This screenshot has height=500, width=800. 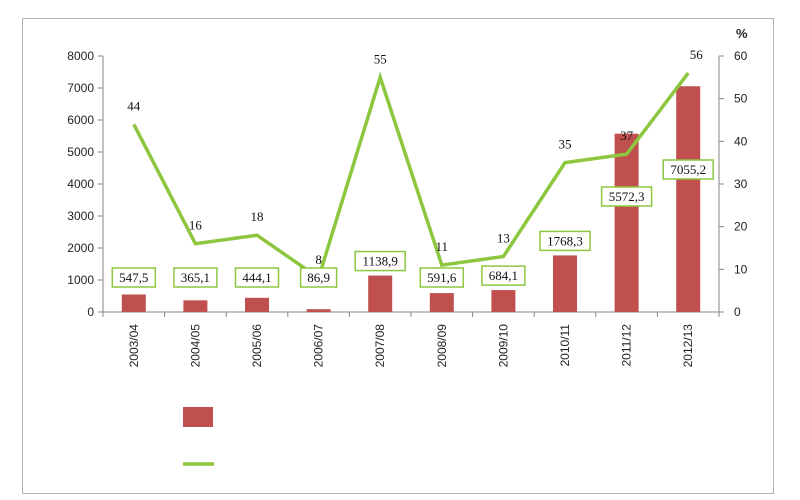 What do you see at coordinates (80, 56) in the screenshot?
I see `y-left-tick-label: 8000` at bounding box center [80, 56].